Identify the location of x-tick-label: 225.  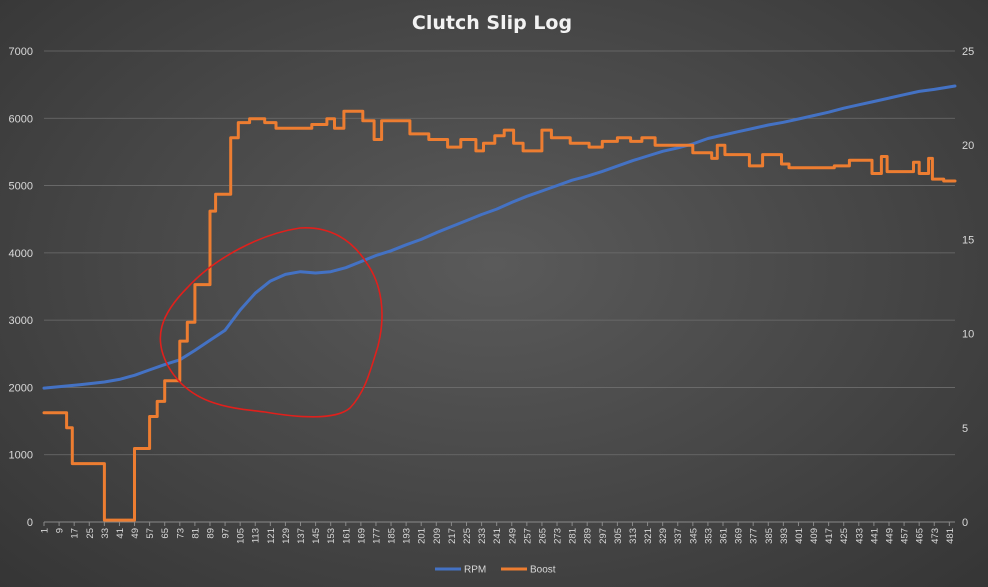
(467, 536).